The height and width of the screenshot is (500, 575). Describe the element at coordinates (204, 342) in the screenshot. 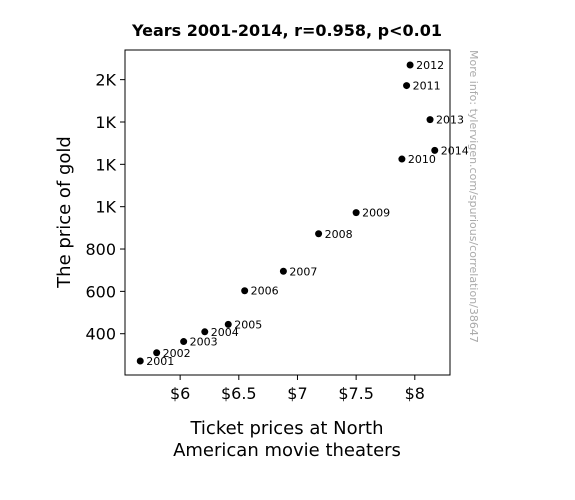

I see `data-point-label: 2003` at that location.